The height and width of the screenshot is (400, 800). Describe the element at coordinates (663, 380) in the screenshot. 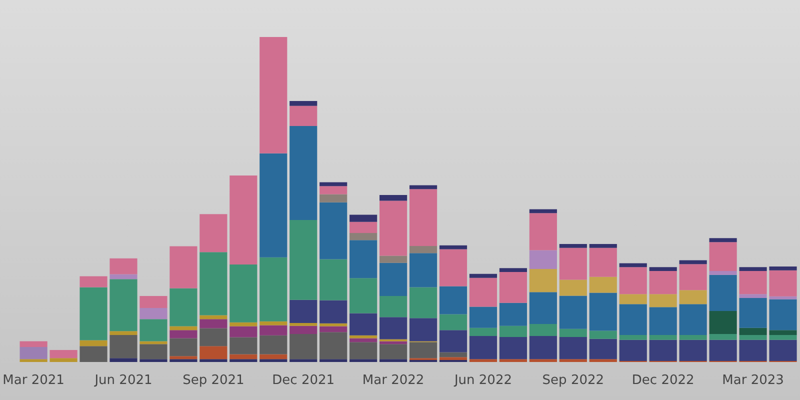

I see `x-tick-label: Dec 2022` at that location.